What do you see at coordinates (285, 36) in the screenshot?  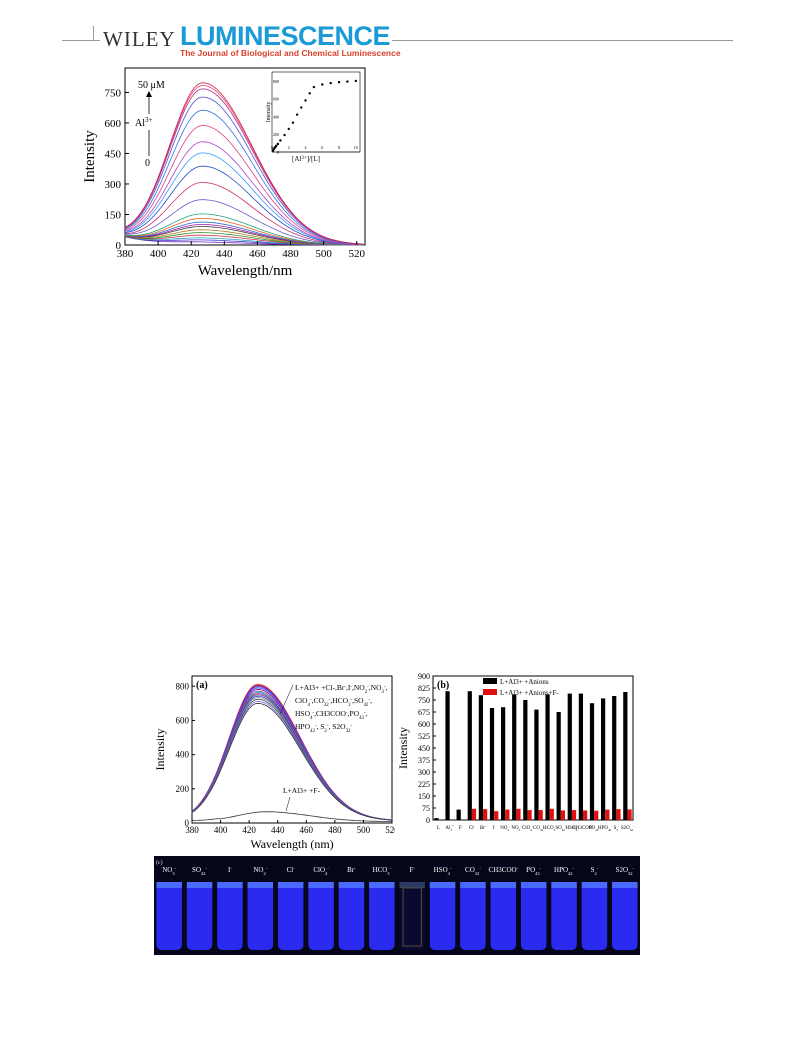 I see `journal-title: LUMINESCENCE` at bounding box center [285, 36].